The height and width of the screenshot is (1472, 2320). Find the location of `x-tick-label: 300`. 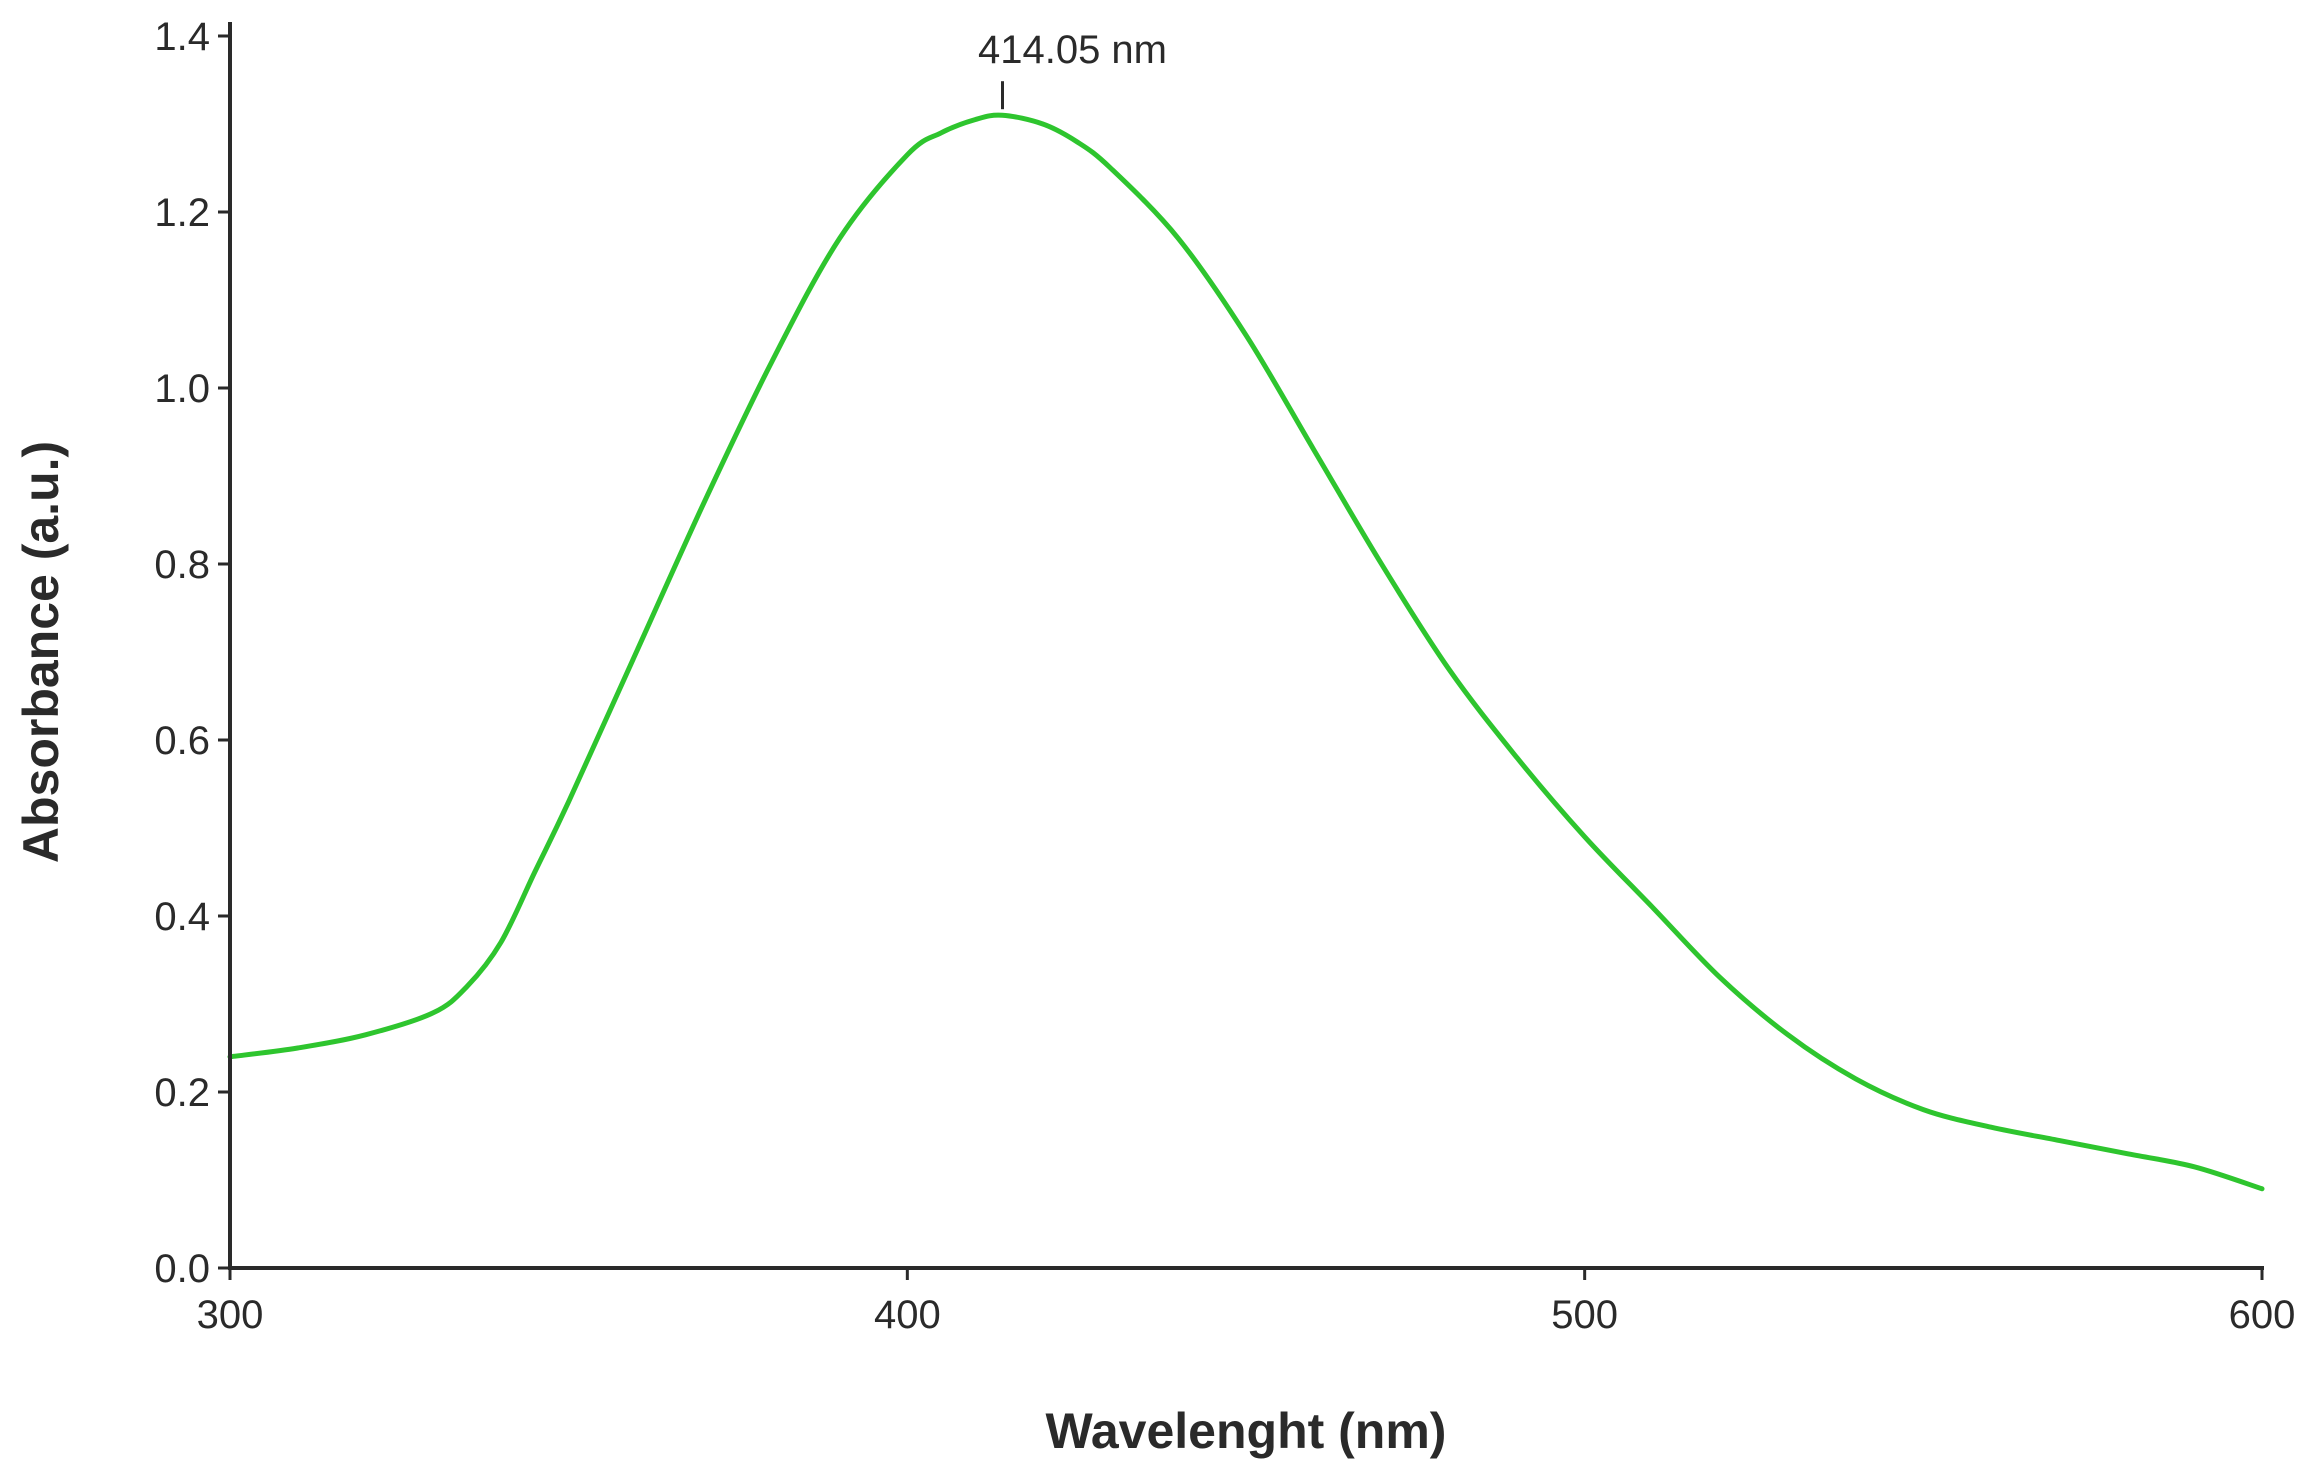

x-tick-label: 300 is located at coordinates (230, 1315).